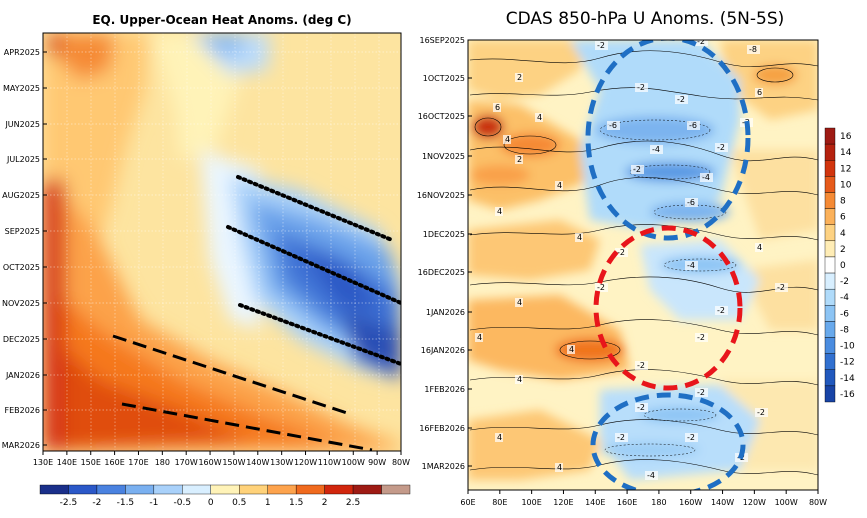 The width and height of the screenshot is (867, 518). What do you see at coordinates (126, 503) in the screenshot?
I see `left-colorbar-label: -1.5` at bounding box center [126, 503].